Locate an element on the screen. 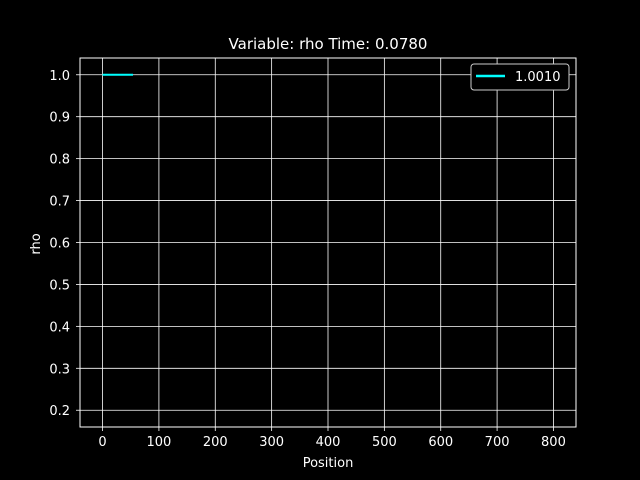  x-tick-label: 200 is located at coordinates (215, 442).